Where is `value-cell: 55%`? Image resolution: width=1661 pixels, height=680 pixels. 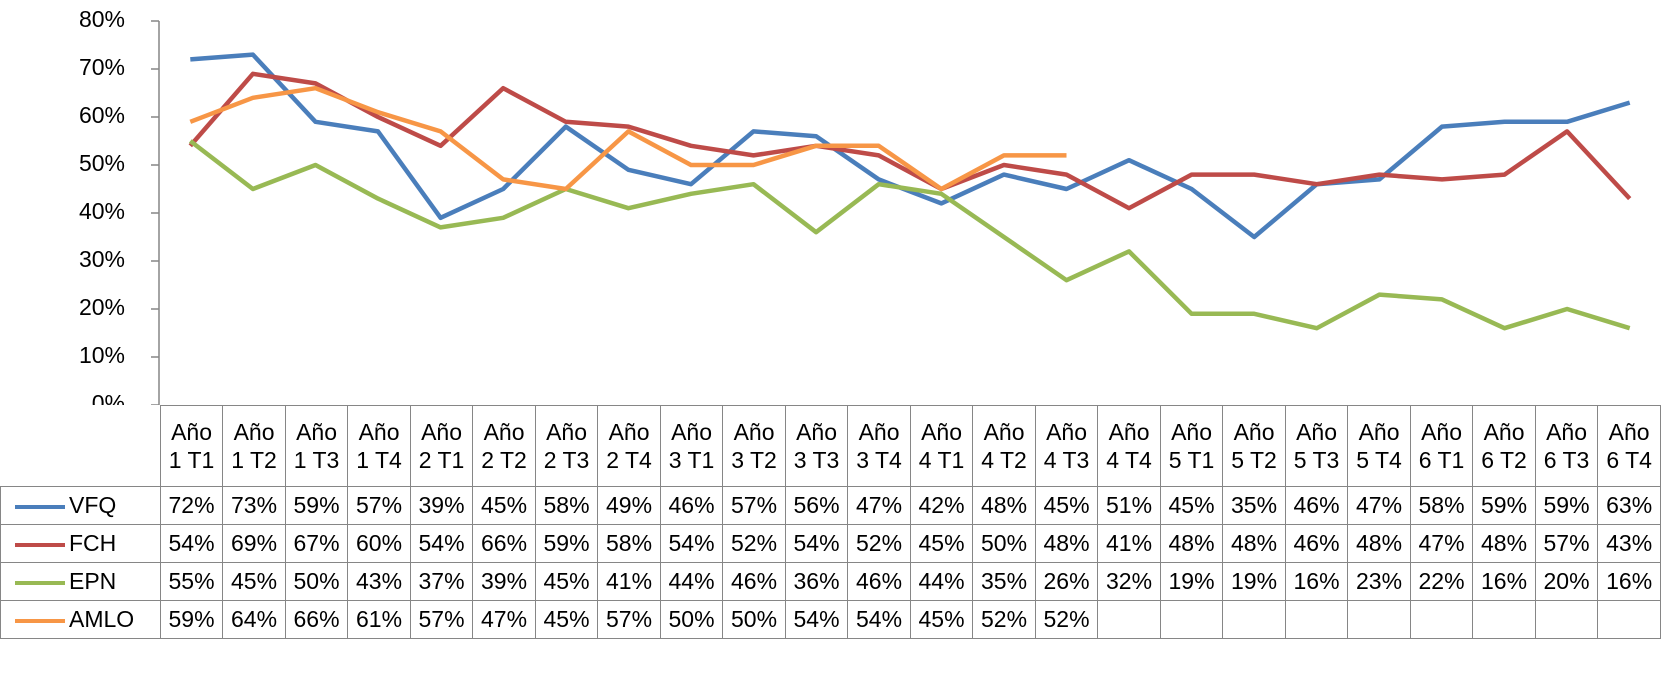 value-cell: 55% is located at coordinates (191, 581).